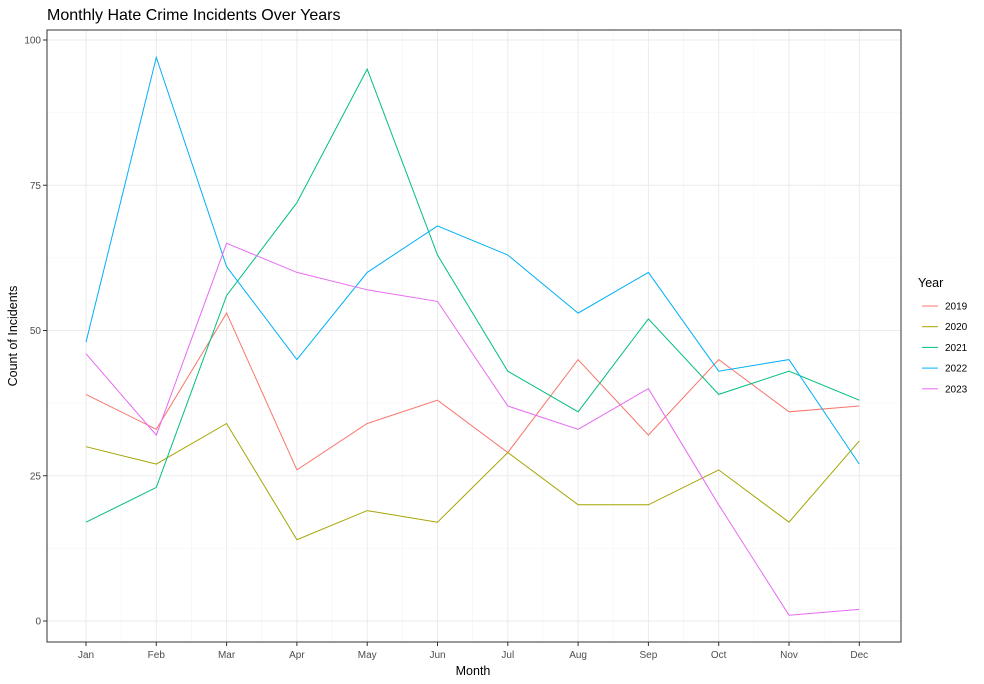 The image size is (984, 684). Describe the element at coordinates (507, 655) in the screenshot. I see `x-tick-label-jul: Jul` at that location.